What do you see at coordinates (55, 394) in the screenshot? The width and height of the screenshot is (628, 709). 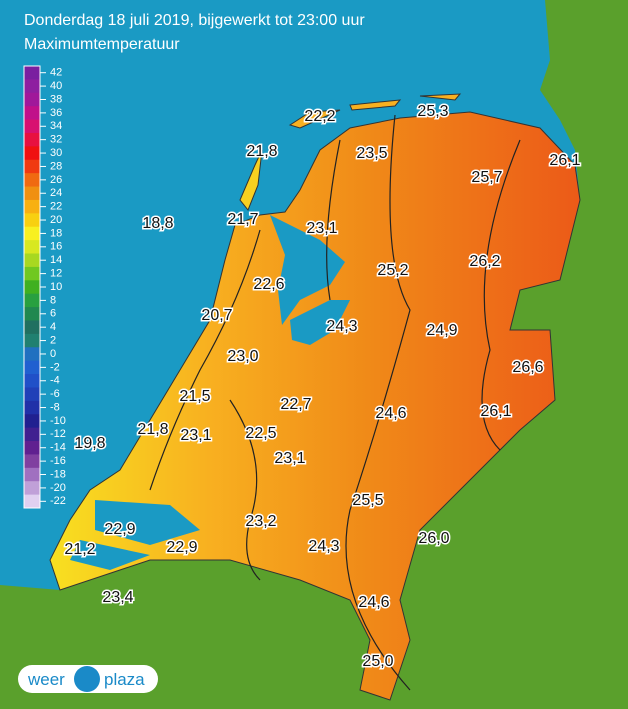 I see `legend-label: -6` at bounding box center [55, 394].